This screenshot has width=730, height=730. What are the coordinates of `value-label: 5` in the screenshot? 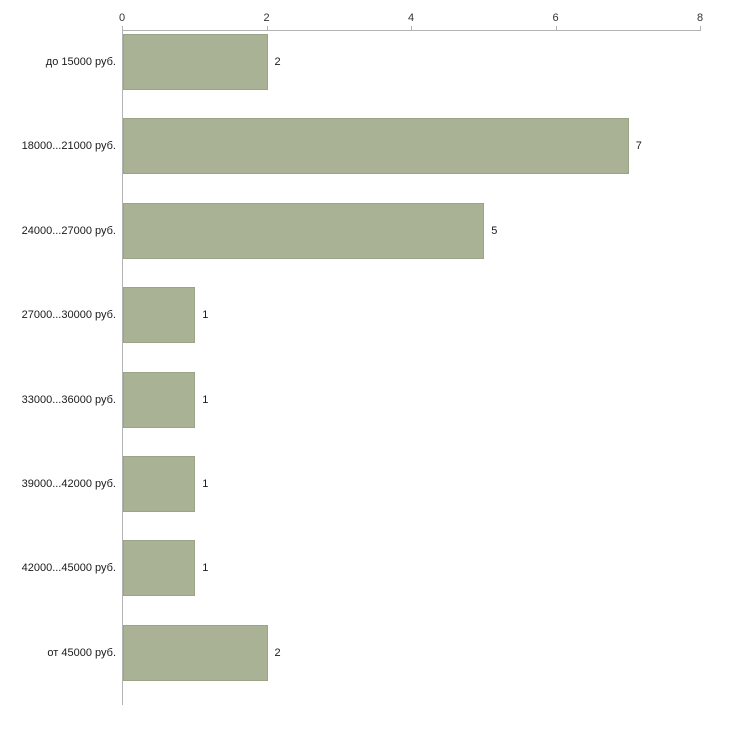 It's located at (494, 230).